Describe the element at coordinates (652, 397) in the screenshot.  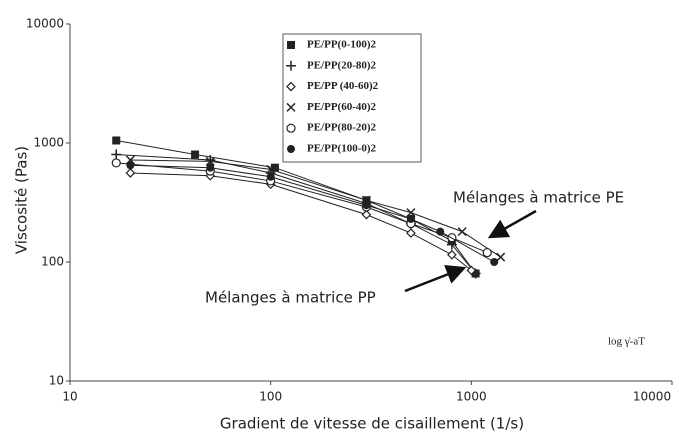
I see `x-tick-label: 10000` at that location.